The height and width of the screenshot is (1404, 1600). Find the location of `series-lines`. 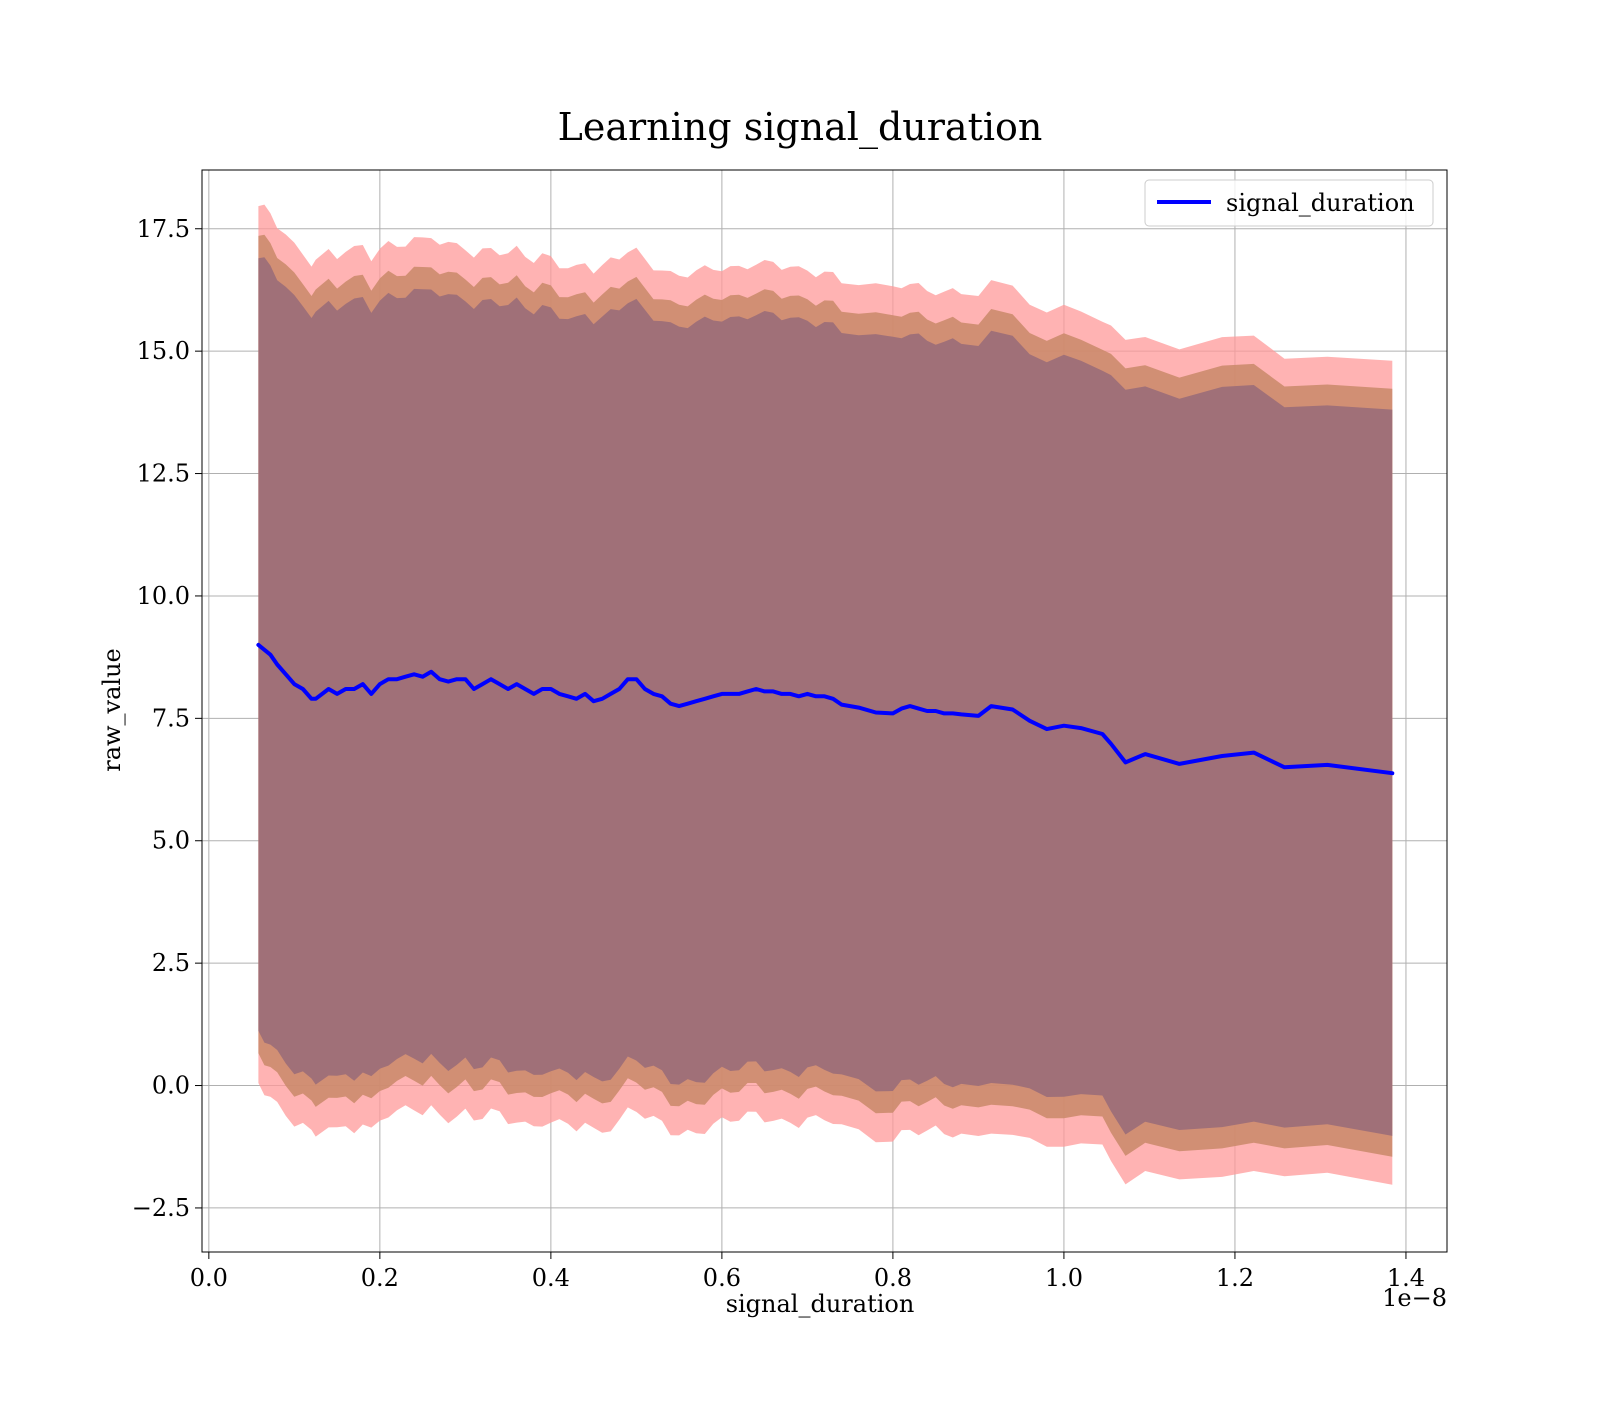

series-lines is located at coordinates (825, 709).